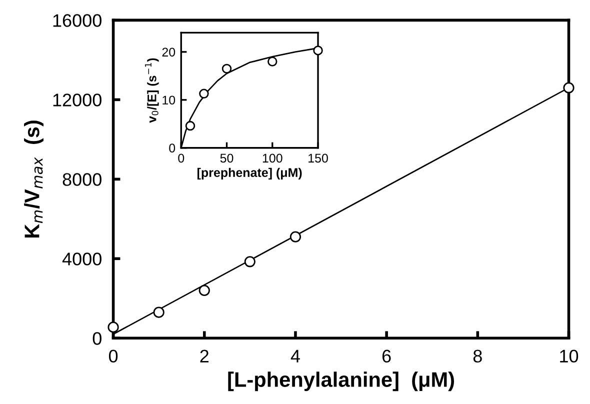 The width and height of the screenshot is (590, 404). Describe the element at coordinates (34, 179) in the screenshot. I see `y-axis-title: K$_{m}$/V$_{max}$ (s)` at that location.